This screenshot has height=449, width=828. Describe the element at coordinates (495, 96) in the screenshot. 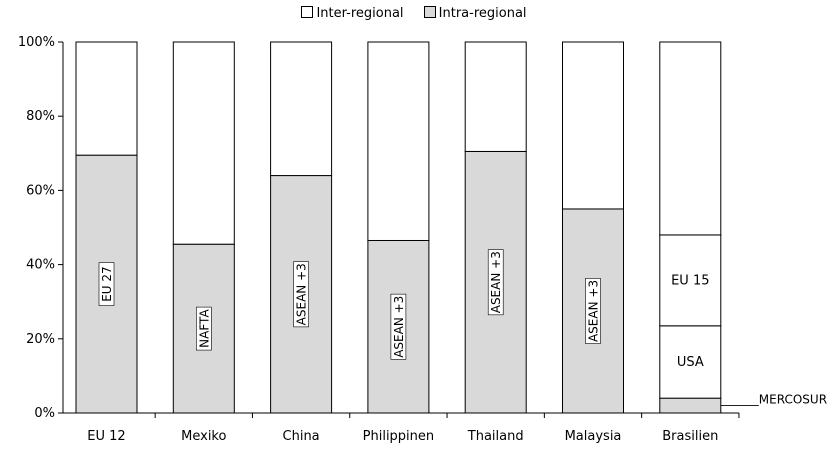

I see `bar-segment-thailand-inter-regional` at that location.